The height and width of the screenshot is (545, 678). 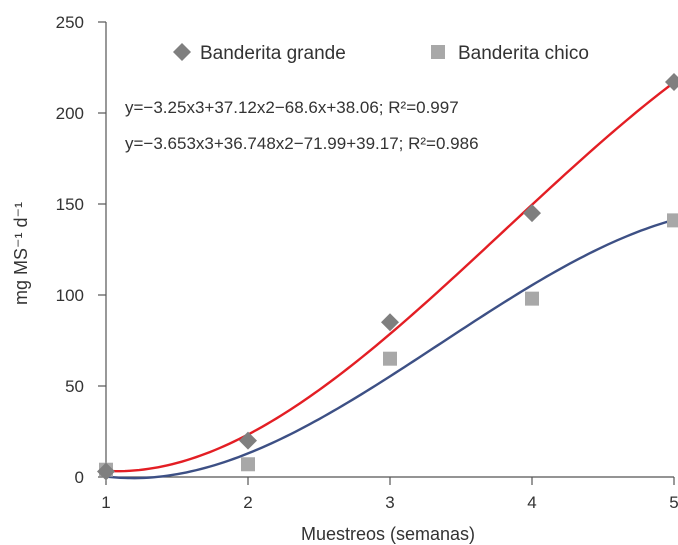 What do you see at coordinates (438, 52) in the screenshot?
I see `legend-marker-square` at bounding box center [438, 52].